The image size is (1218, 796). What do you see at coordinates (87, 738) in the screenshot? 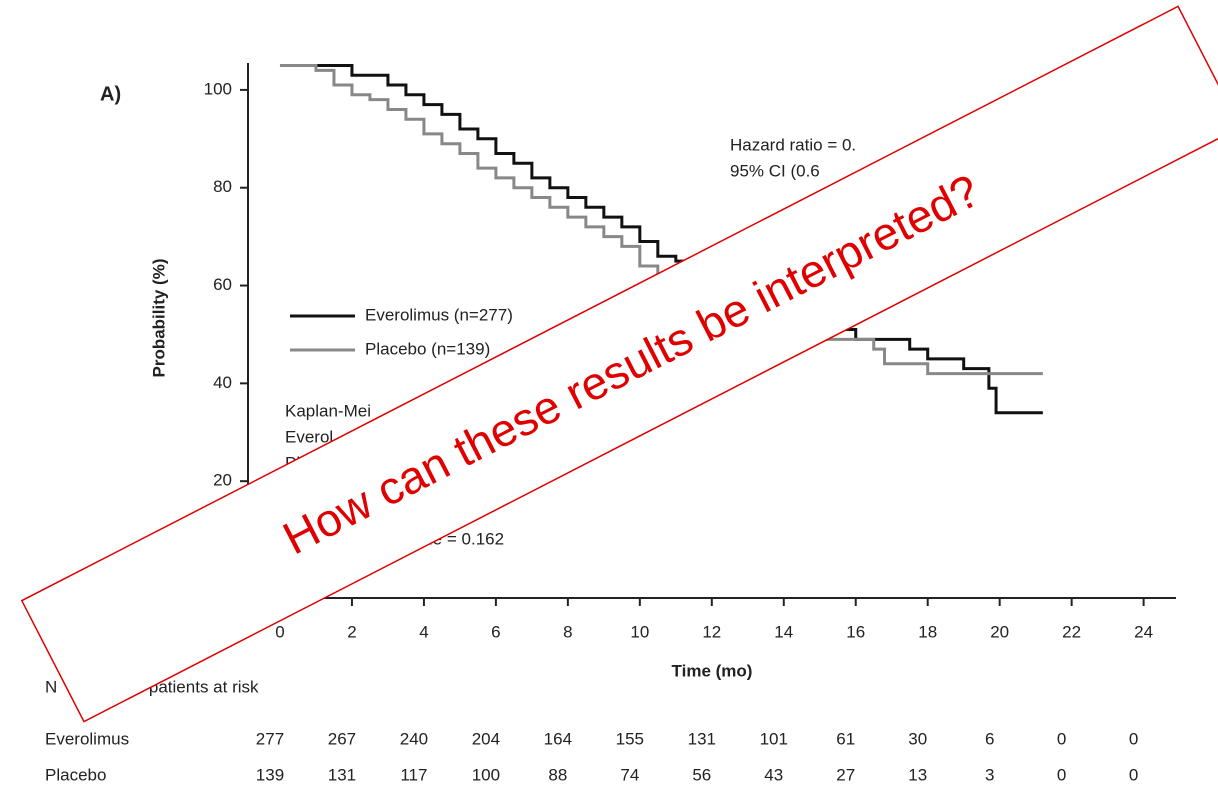
I see `risk-row-label: Everolimus` at bounding box center [87, 738].